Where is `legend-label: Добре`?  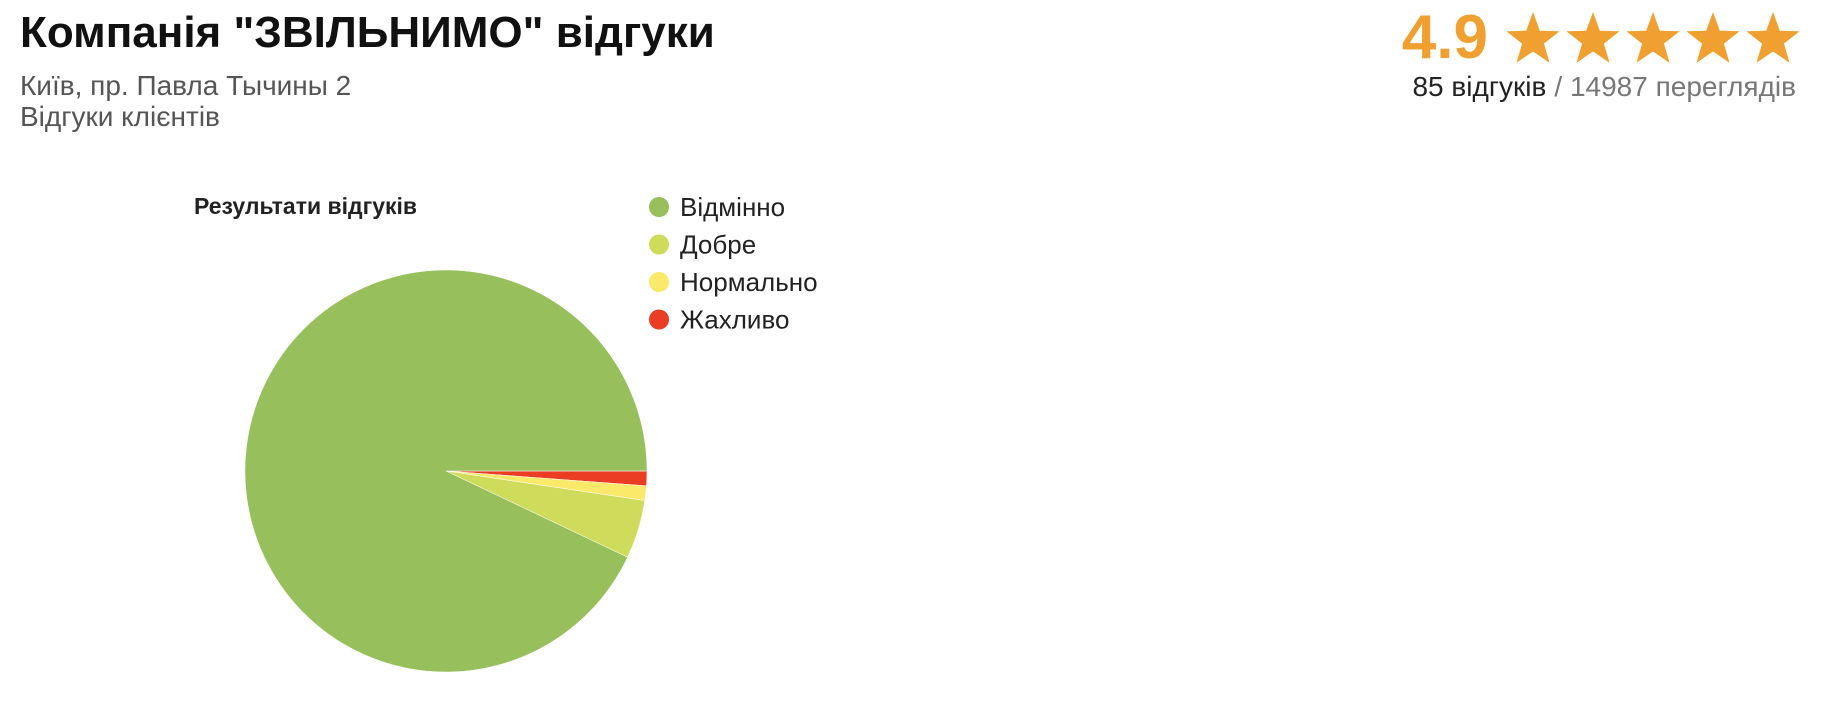 legend-label: Добре is located at coordinates (718, 245).